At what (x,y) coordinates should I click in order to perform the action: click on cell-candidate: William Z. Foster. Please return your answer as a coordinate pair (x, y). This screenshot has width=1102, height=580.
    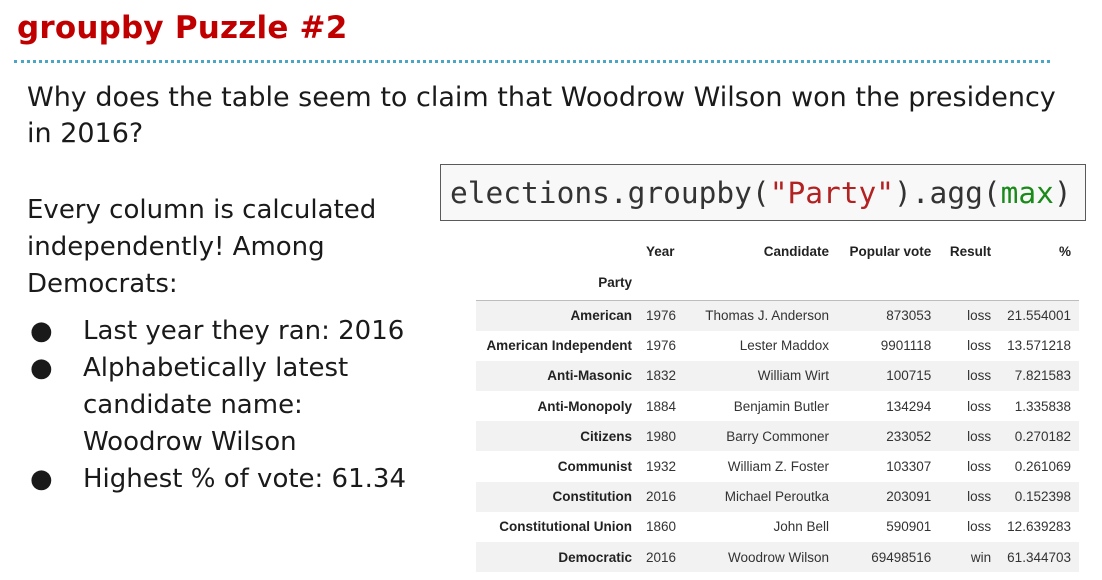
    Looking at the image, I should click on (778, 467).